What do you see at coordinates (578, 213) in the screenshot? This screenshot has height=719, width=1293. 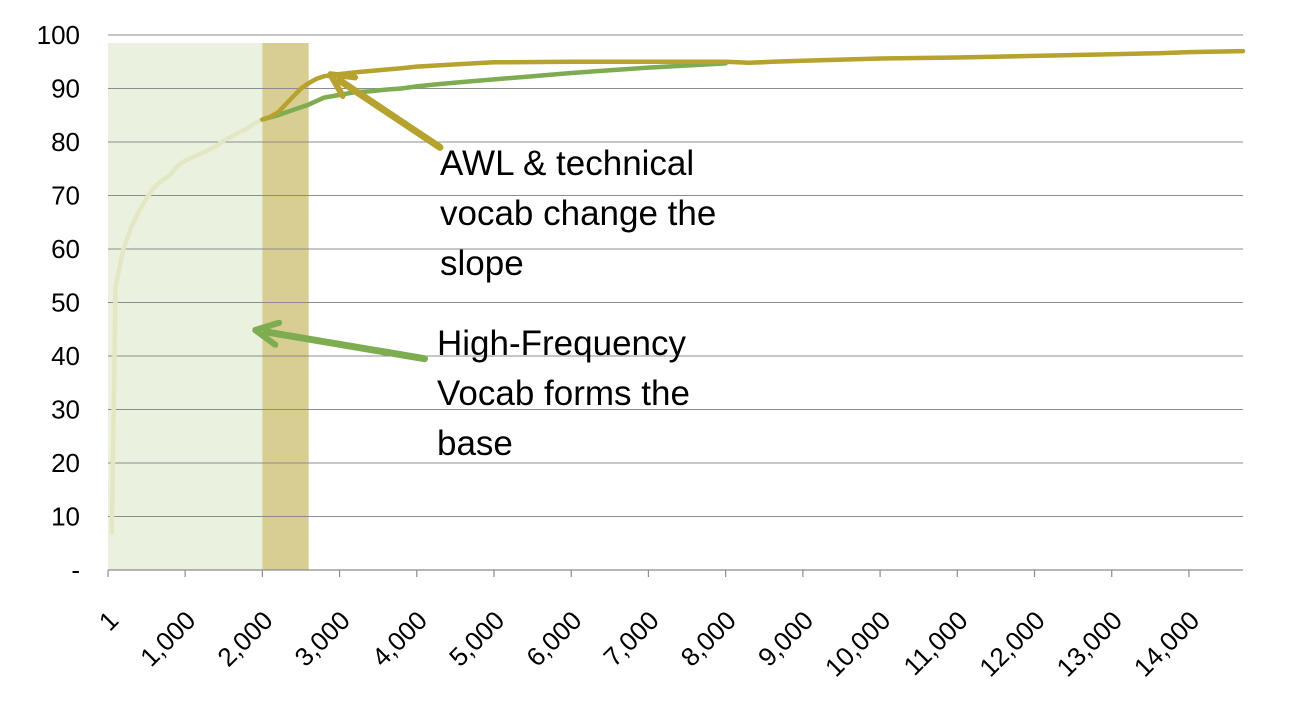 I see `annotation-text-awl: vocab change the` at bounding box center [578, 213].